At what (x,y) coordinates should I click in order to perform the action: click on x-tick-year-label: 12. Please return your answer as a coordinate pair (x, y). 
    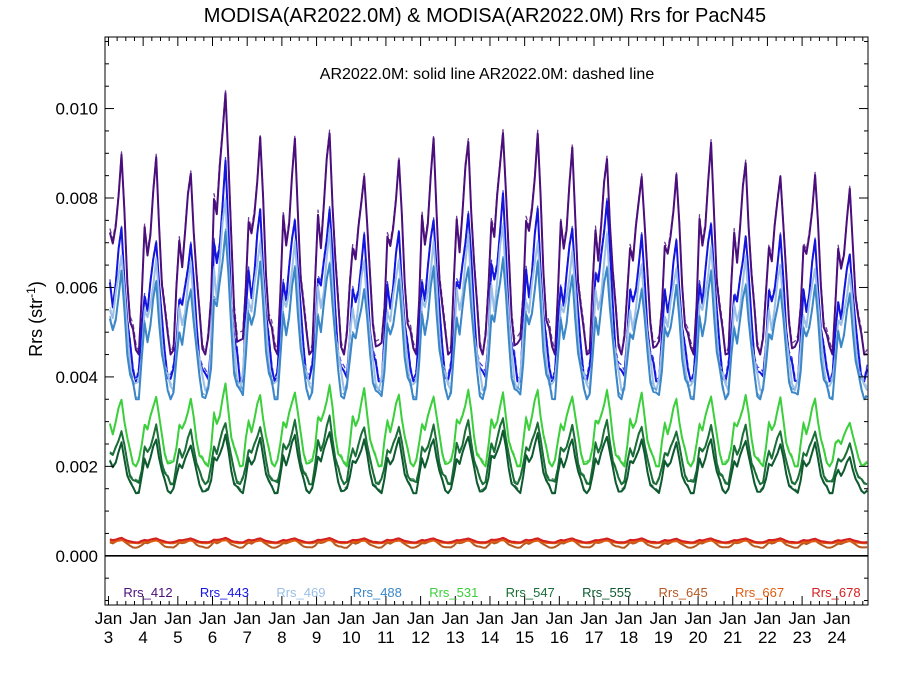
    Looking at the image, I should click on (420, 637).